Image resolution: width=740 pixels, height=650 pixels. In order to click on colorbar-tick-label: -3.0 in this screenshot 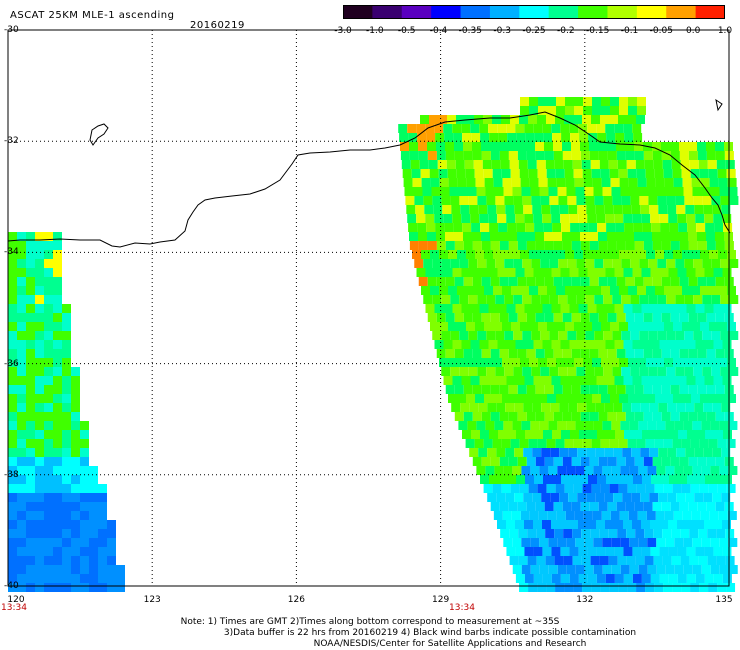, I will do `click(343, 31)`.